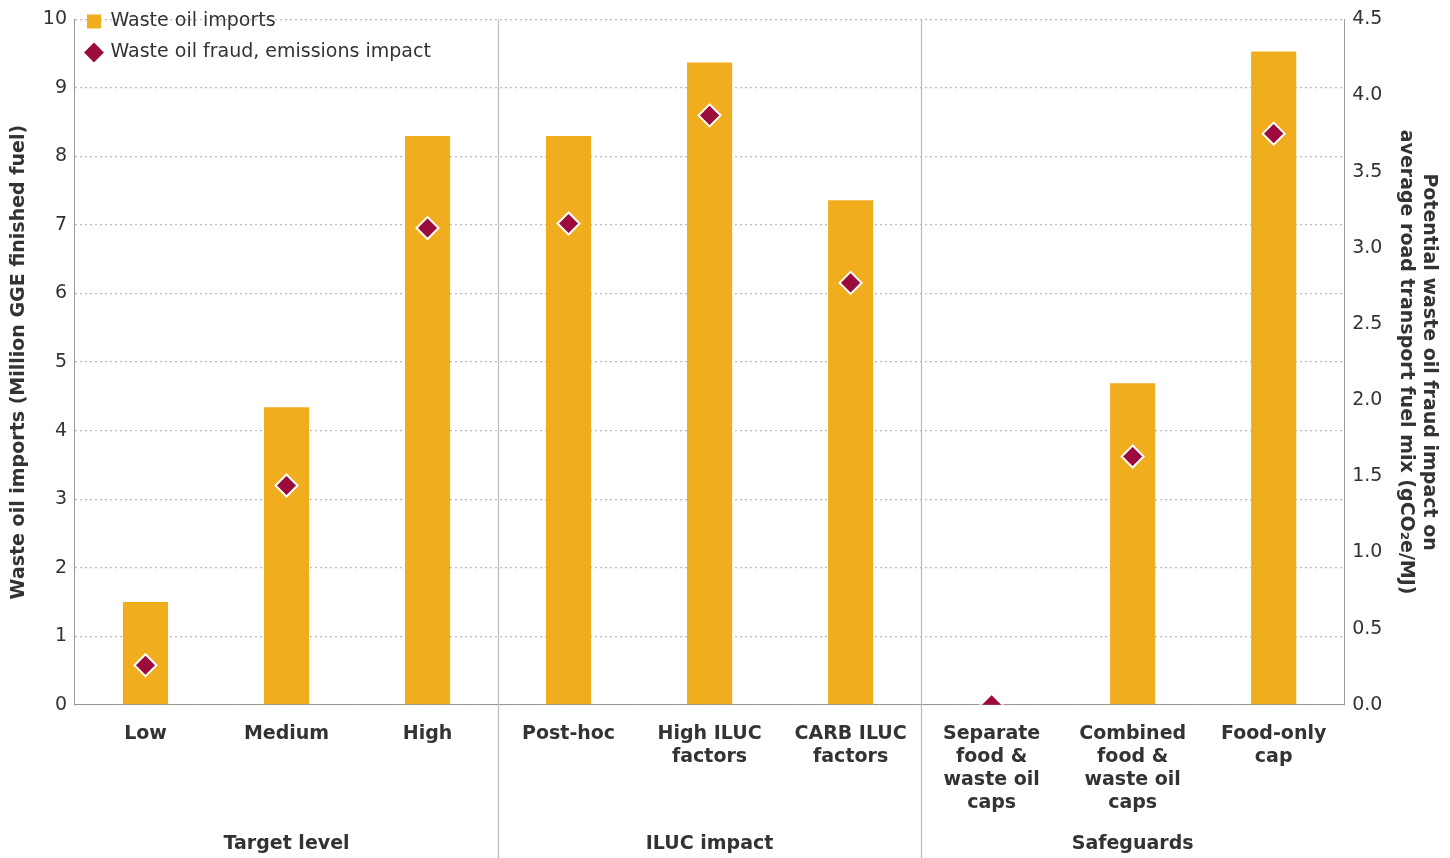 The height and width of the screenshot is (858, 1450). What do you see at coordinates (1367, 398) in the screenshot?
I see `y2-tick-label: 2.0` at bounding box center [1367, 398].